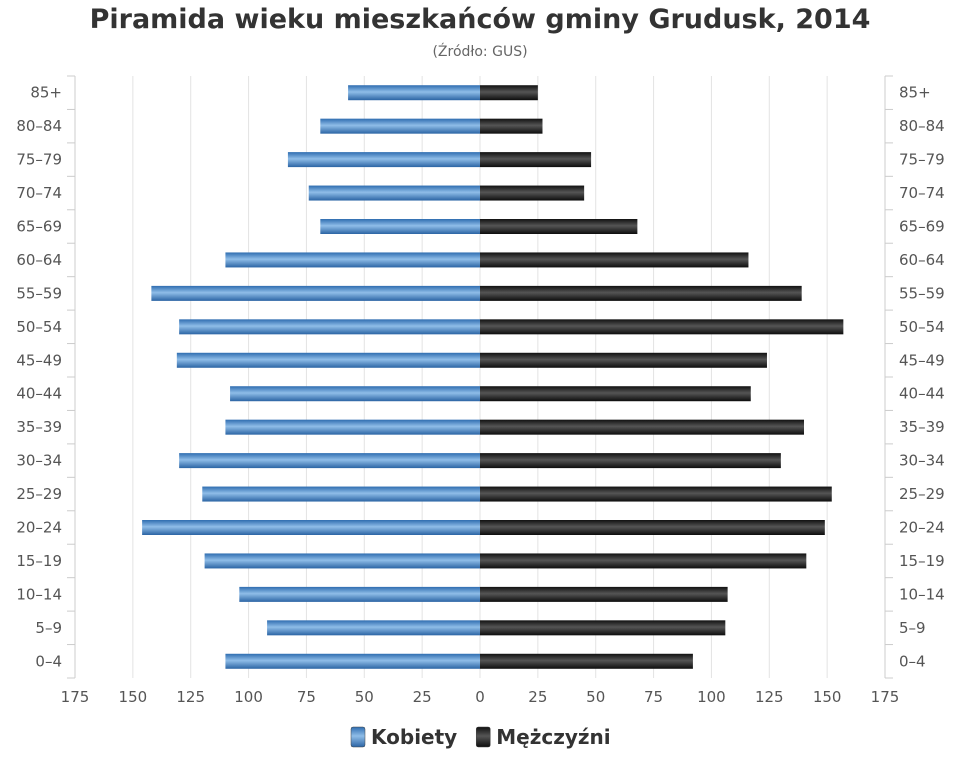  Describe the element at coordinates (922, 126) in the screenshot. I see `y-tick-label-right: 80–84` at that location.